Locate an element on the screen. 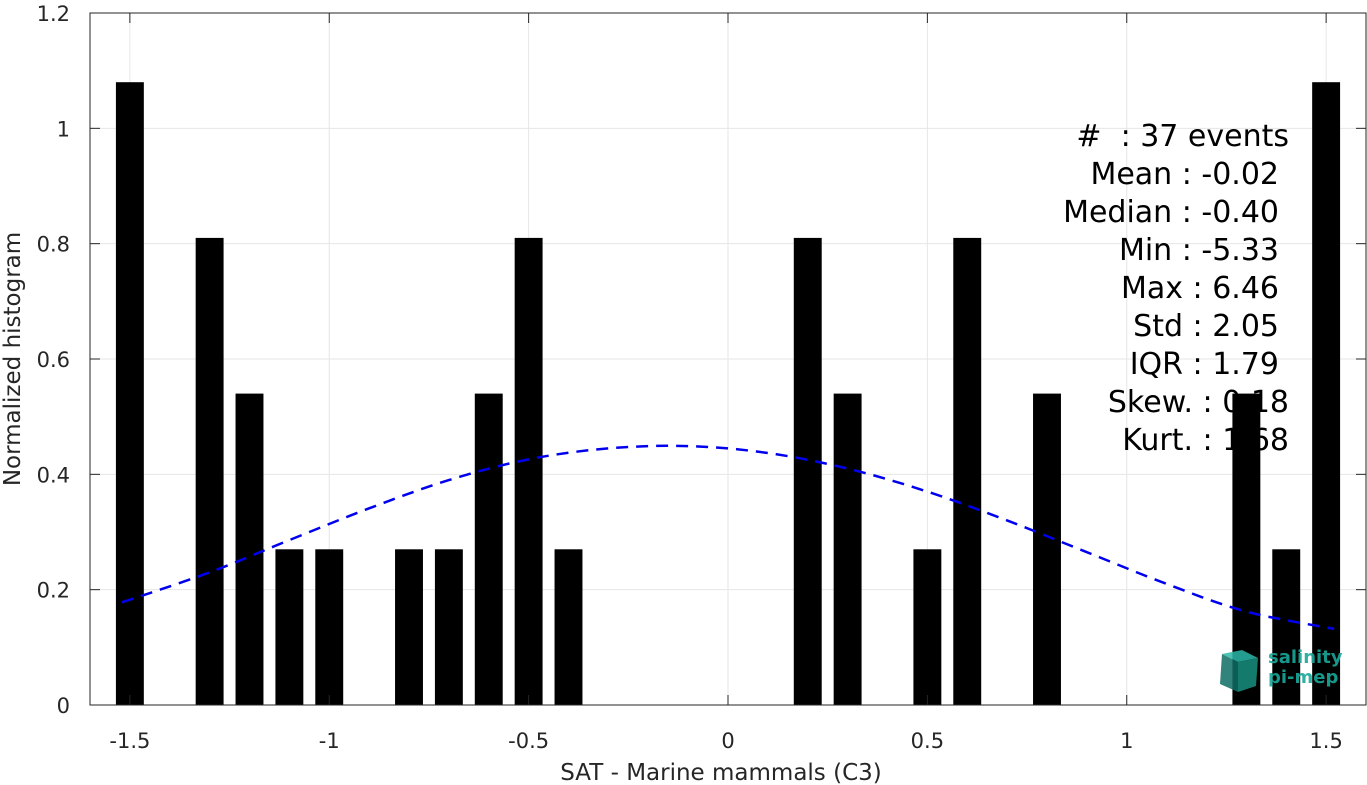 This screenshot has height=785, width=1367. x-tick-label: 1 is located at coordinates (1126, 741).